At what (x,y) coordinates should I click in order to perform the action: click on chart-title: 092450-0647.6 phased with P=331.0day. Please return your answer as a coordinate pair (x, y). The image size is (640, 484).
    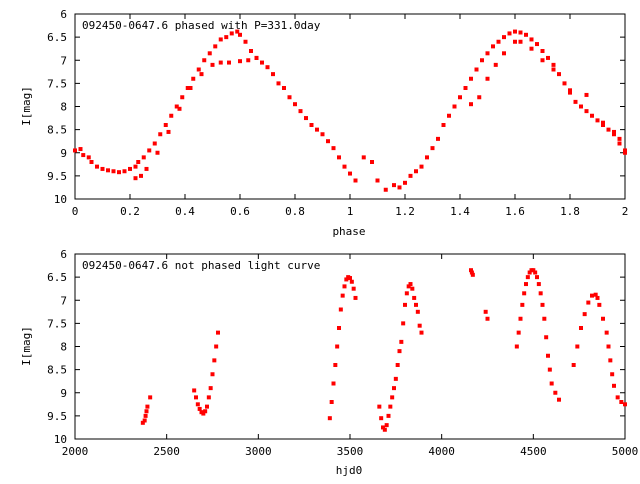
    Looking at the image, I should click on (201, 25).